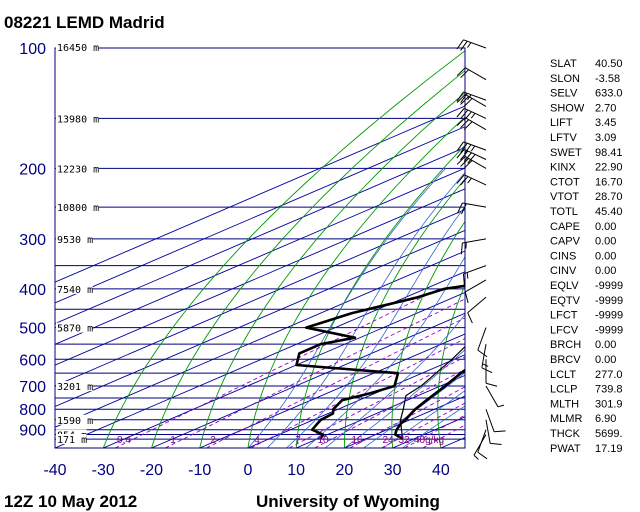 This screenshot has width=640, height=512. Describe the element at coordinates (124, 440) in the screenshot. I see `mixing-ratio-label: 0.4` at that location.